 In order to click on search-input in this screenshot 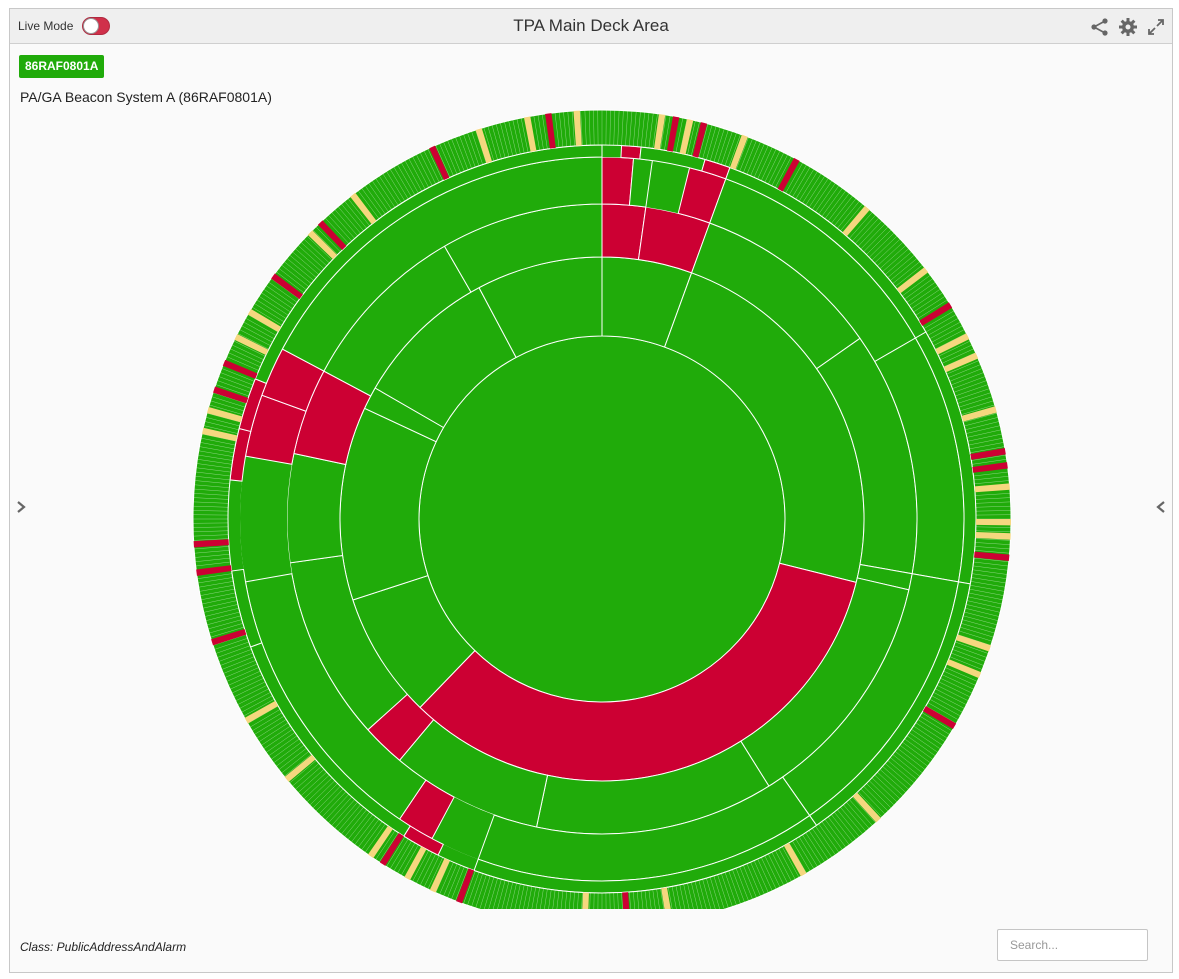, I will do `click(1072, 945)`.